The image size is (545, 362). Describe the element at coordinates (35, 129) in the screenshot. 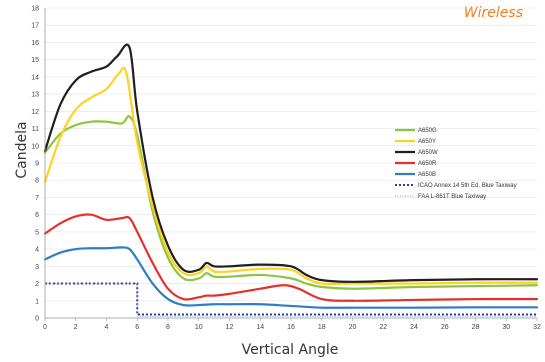

I see `y-tick-label: 11` at that location.